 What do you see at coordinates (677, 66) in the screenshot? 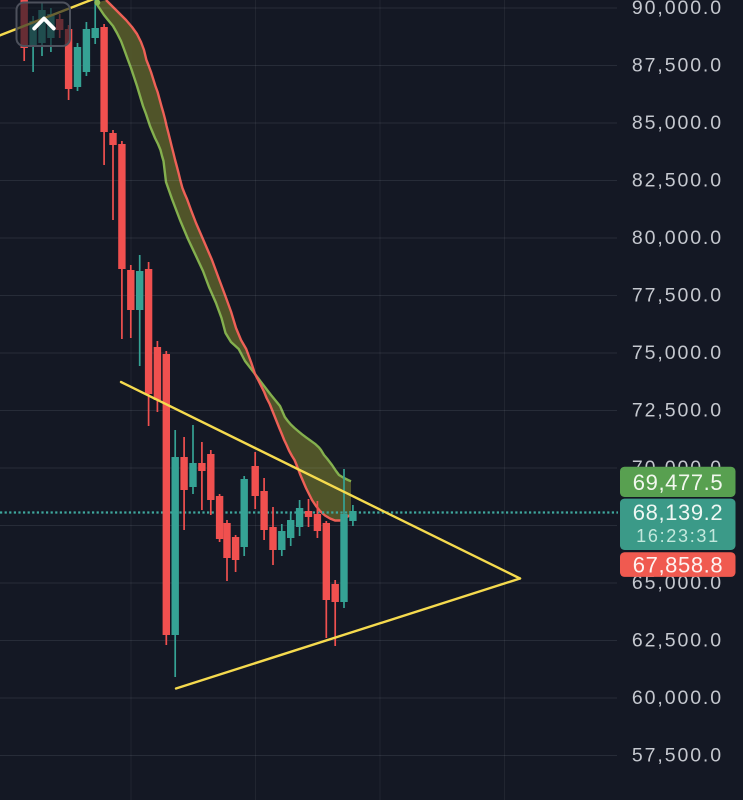
I see `svg-text: 87,500.0` at bounding box center [677, 66].